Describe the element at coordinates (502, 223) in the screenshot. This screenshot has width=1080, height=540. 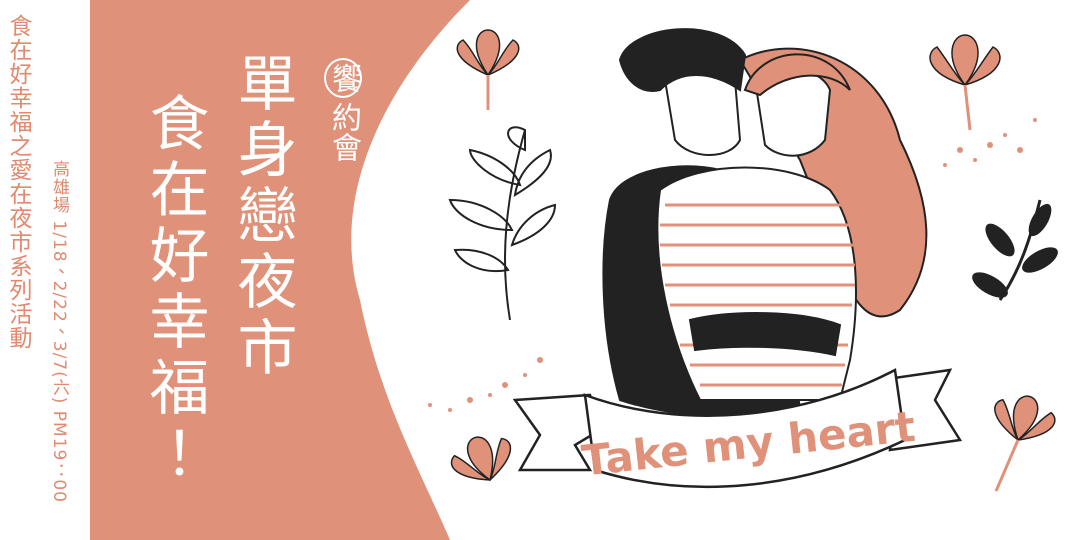
I see `leaf-branch` at that location.